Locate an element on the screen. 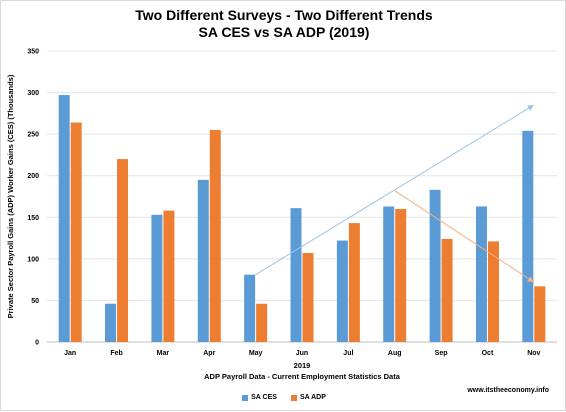 The height and width of the screenshot is (412, 566). legend-item-adp: SA ADP is located at coordinates (308, 397).